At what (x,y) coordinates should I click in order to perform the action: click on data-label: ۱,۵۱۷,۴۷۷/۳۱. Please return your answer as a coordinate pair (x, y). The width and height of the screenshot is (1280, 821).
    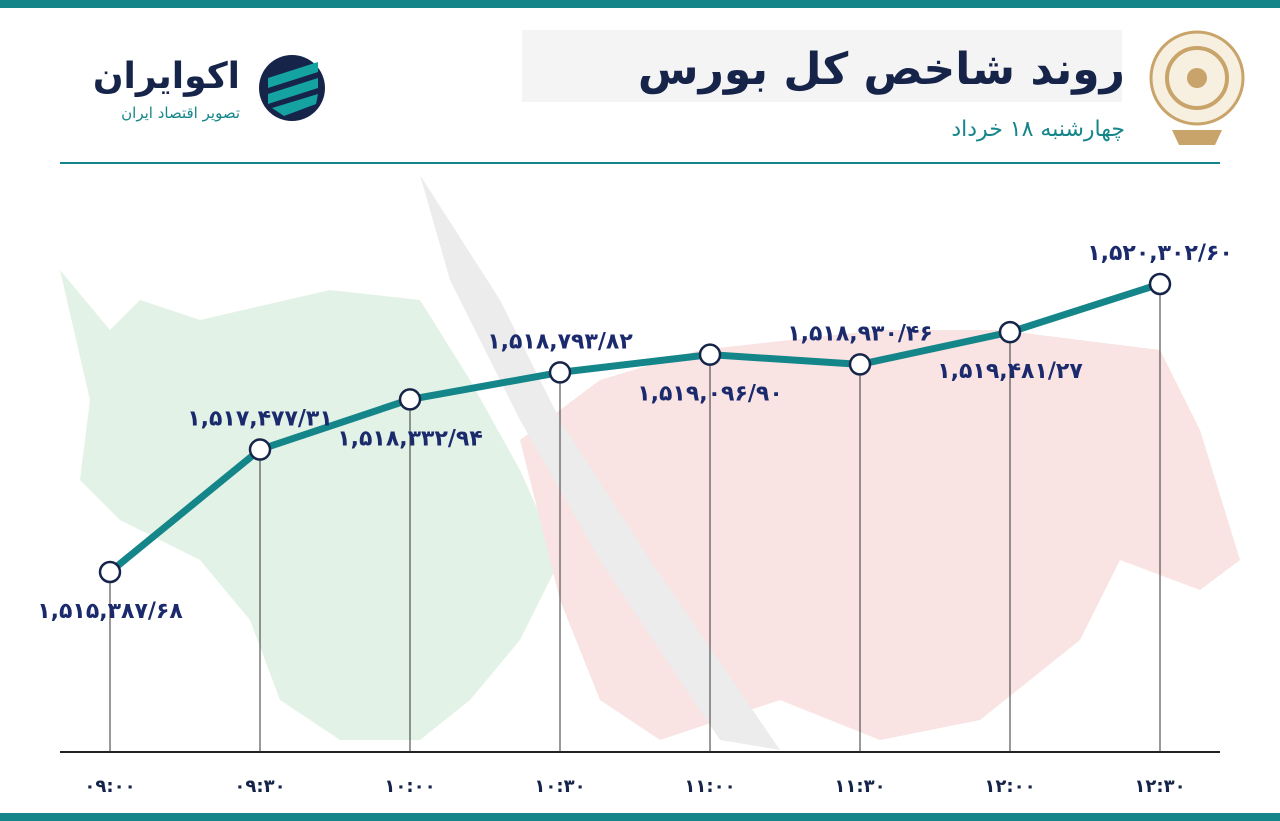
    Looking at the image, I should click on (260, 419).